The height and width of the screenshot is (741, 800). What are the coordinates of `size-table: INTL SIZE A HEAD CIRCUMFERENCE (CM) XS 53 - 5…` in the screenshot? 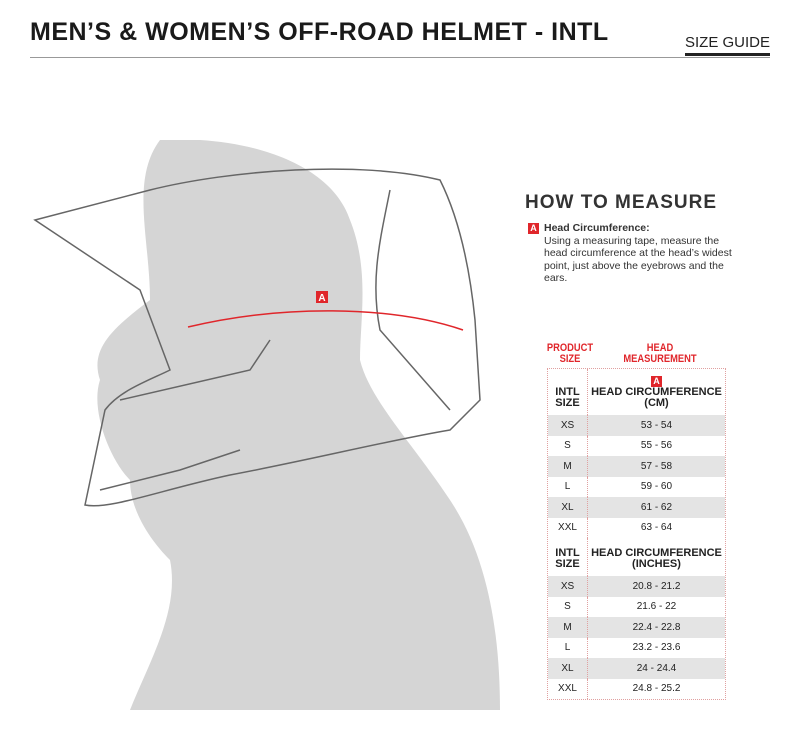 It's located at (636, 534).